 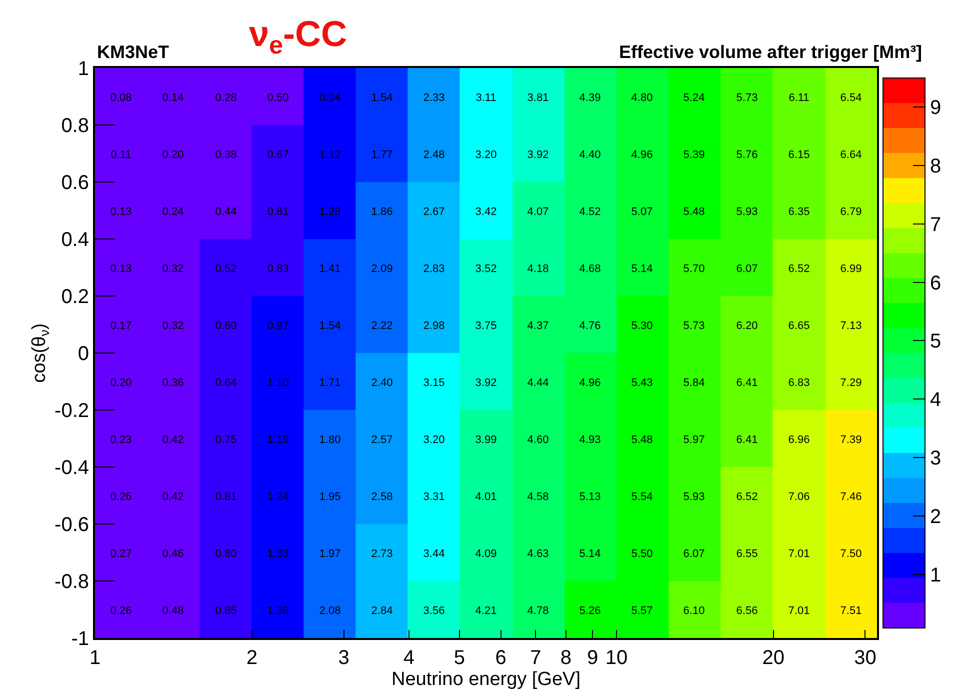 What do you see at coordinates (851, 212) in the screenshot?
I see `data-label: 6.79` at bounding box center [851, 212].